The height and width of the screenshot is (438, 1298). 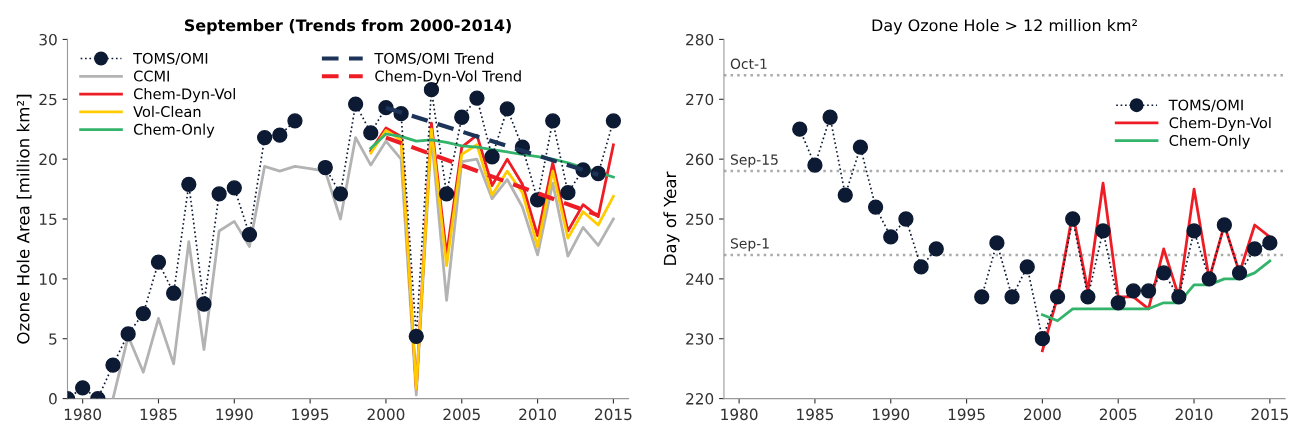 What do you see at coordinates (167, 111) in the screenshot?
I see `legend-label: Vol-Clean` at bounding box center [167, 111].